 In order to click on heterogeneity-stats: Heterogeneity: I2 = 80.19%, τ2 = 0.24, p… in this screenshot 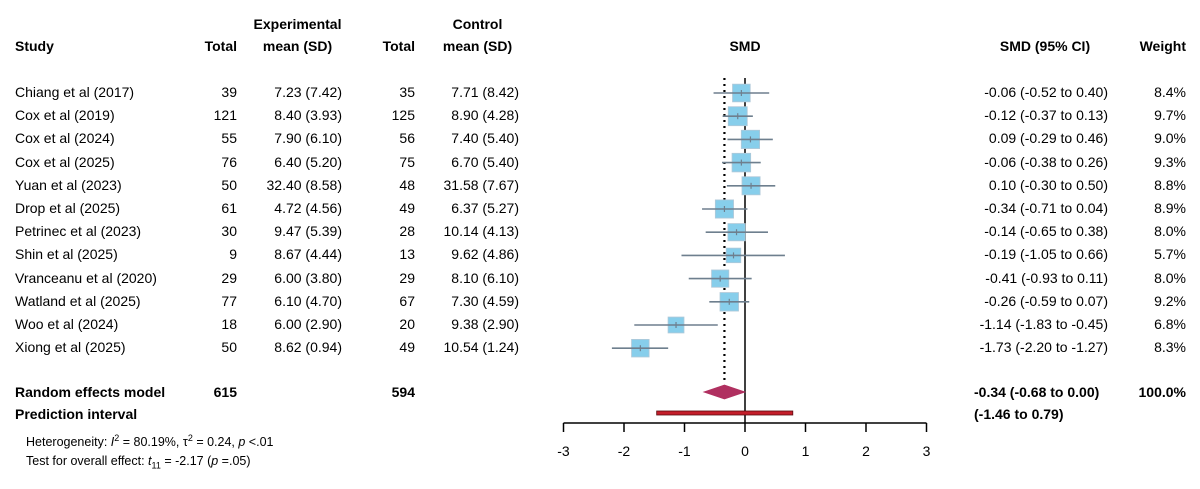, I will do `click(150, 441)`.